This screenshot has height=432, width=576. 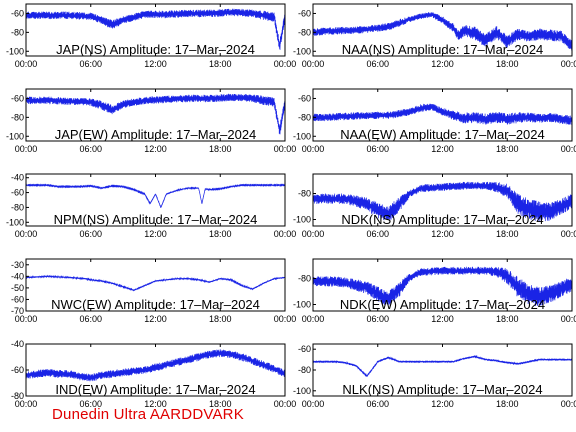 I want to click on panel-title: IND(EW) Amplitude: 17–Mar–2024, so click(x=155, y=389).